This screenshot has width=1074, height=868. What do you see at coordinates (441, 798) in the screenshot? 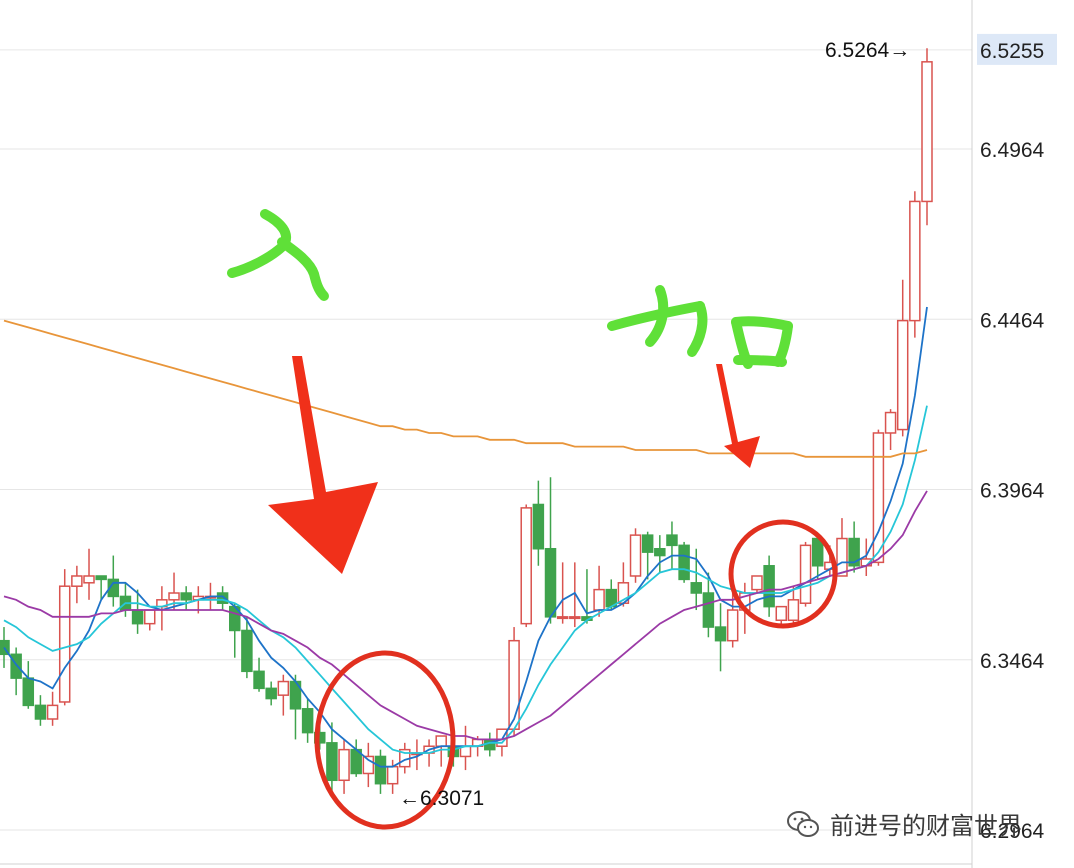
I see `low-price-annotation: ←6.3071` at bounding box center [441, 798].